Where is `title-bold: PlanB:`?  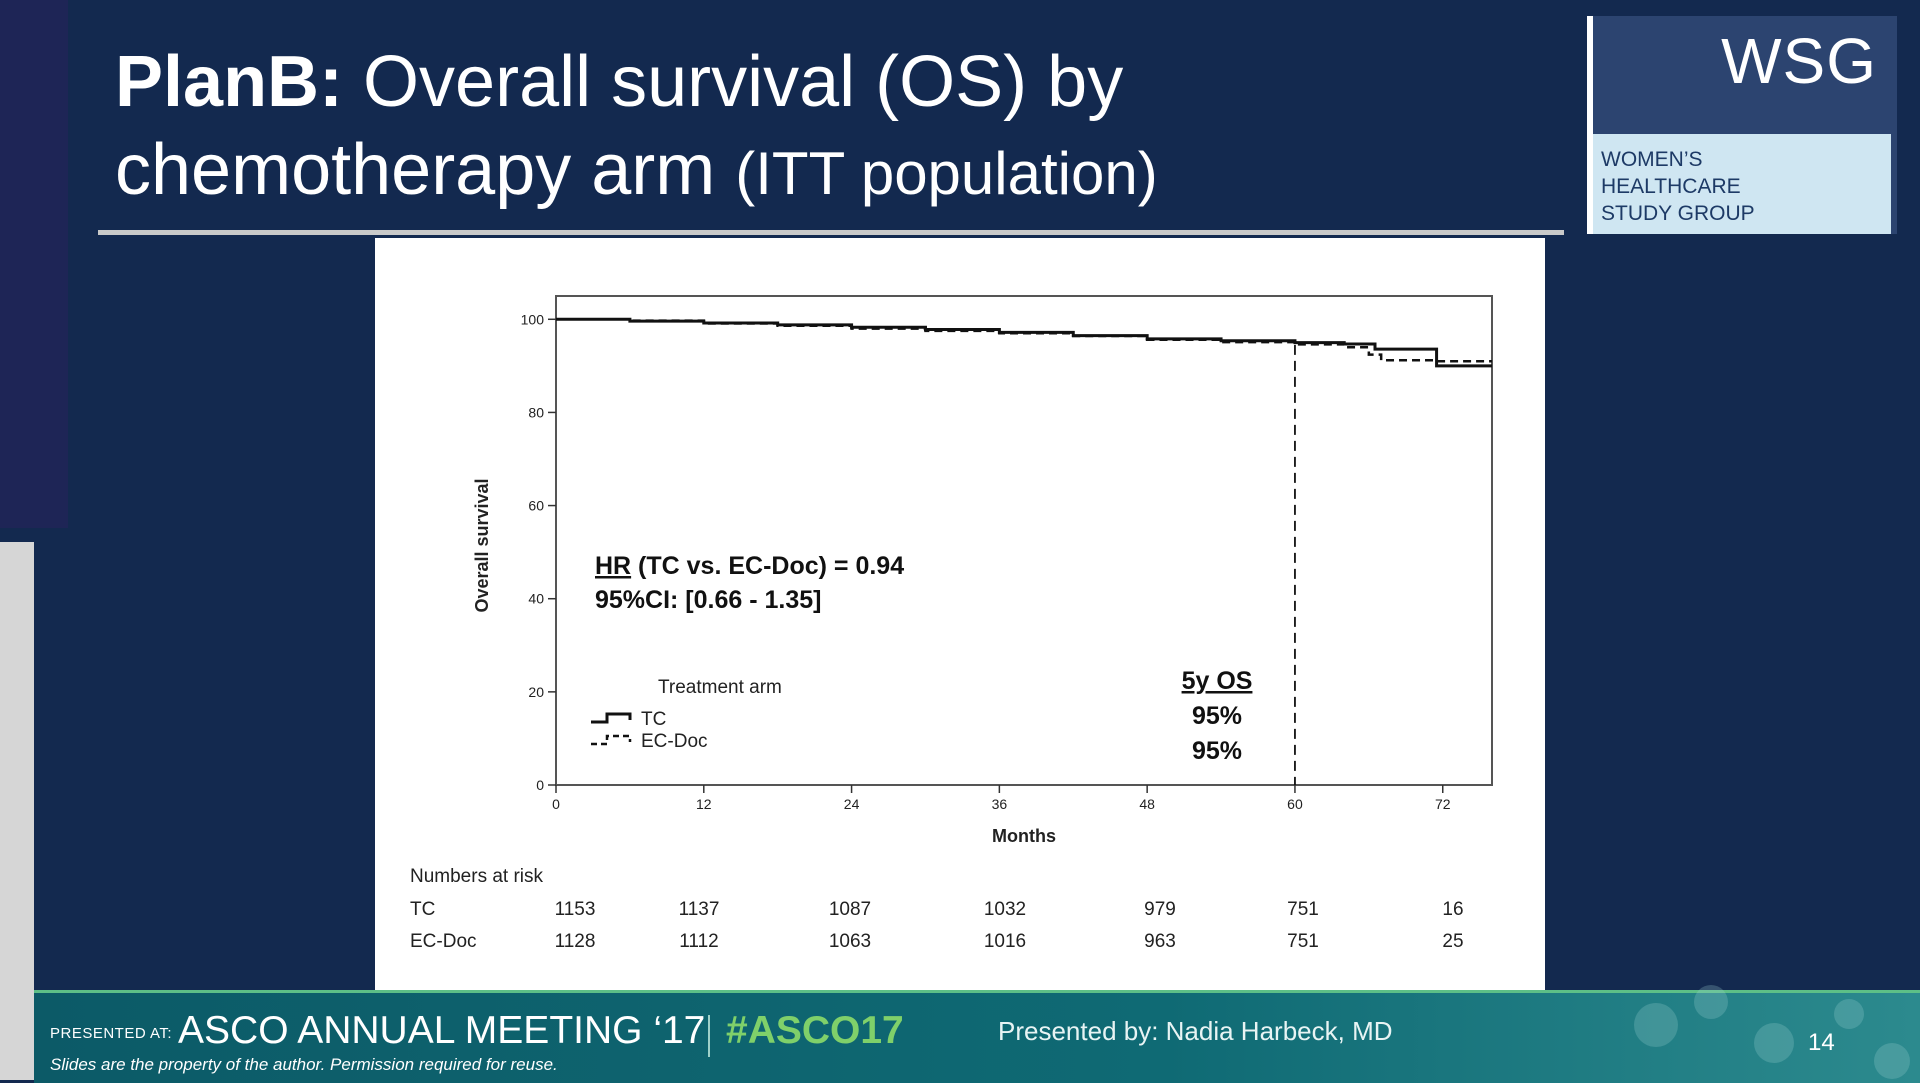 title-bold: PlanB: is located at coordinates (229, 82).